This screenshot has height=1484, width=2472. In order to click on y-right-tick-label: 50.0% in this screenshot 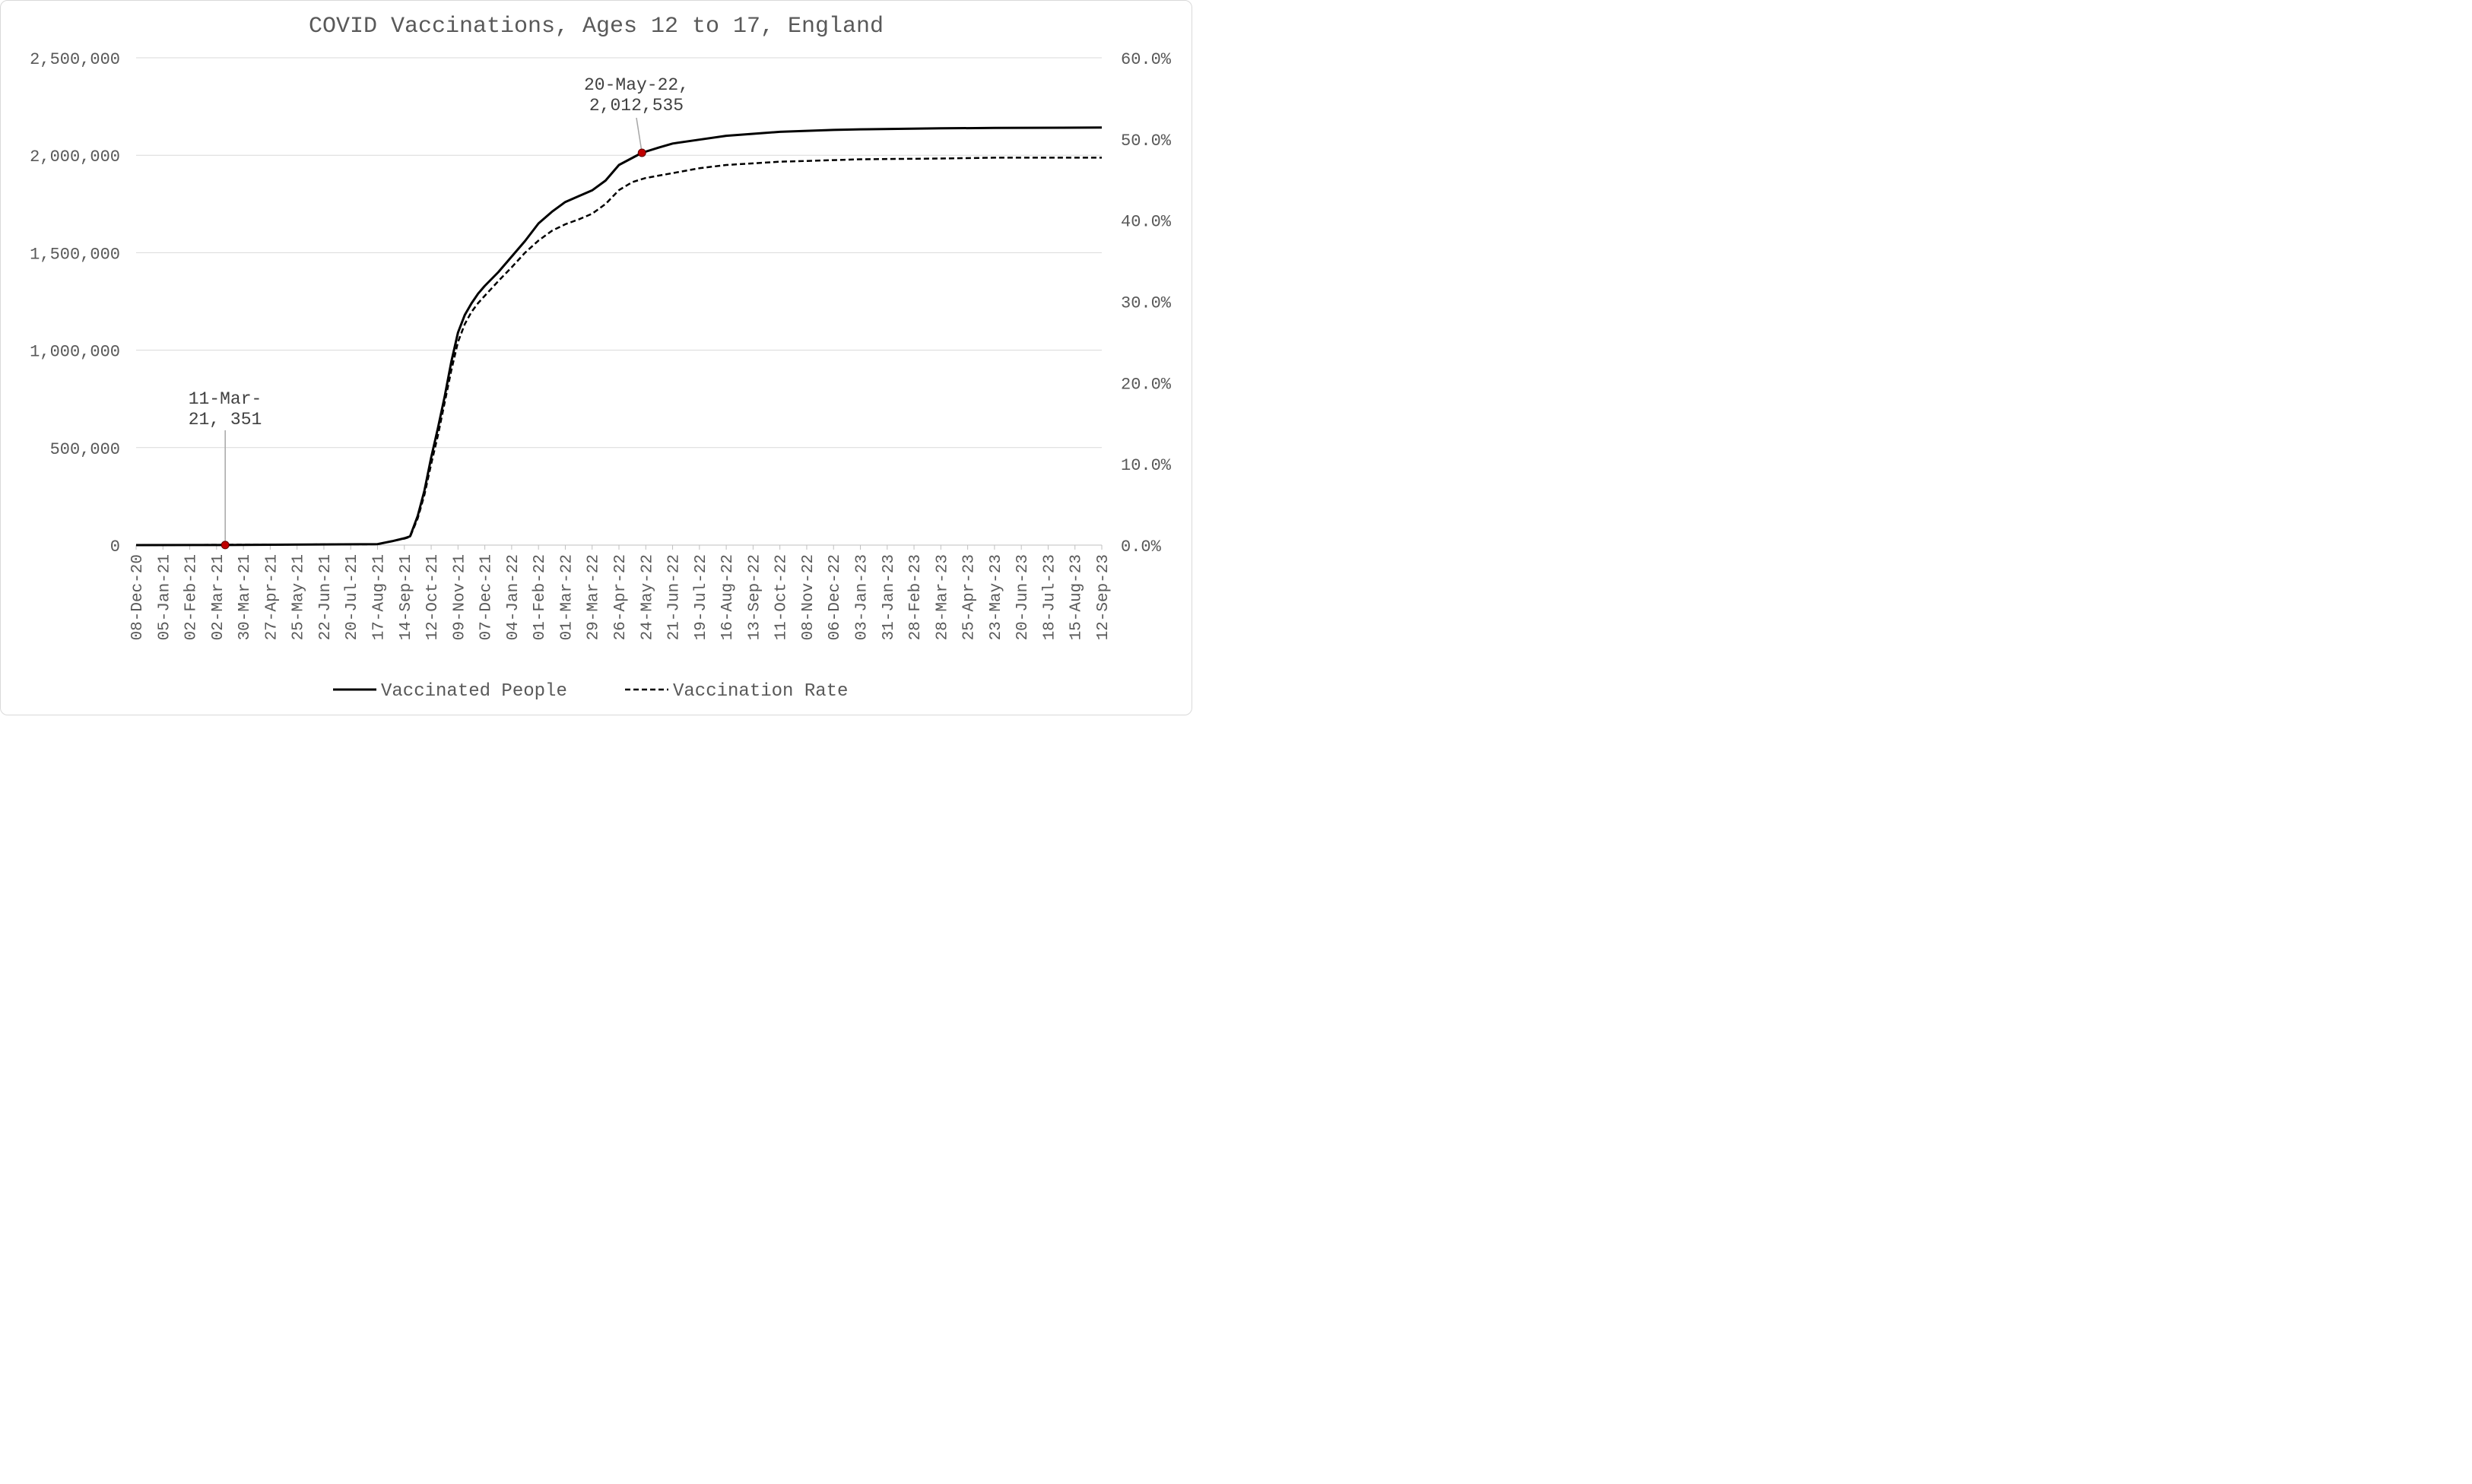, I will do `click(1146, 141)`.